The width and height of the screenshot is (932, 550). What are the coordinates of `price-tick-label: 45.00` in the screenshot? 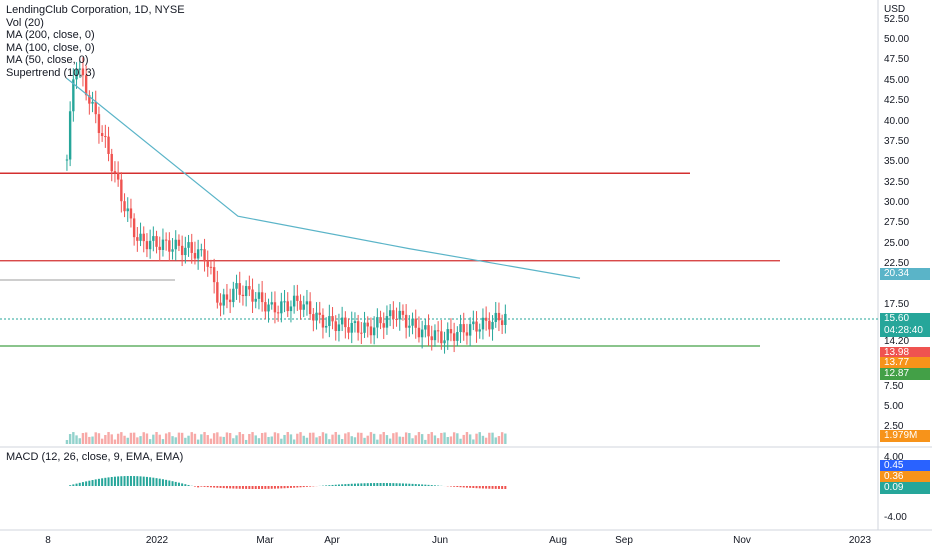 It's located at (896, 80).